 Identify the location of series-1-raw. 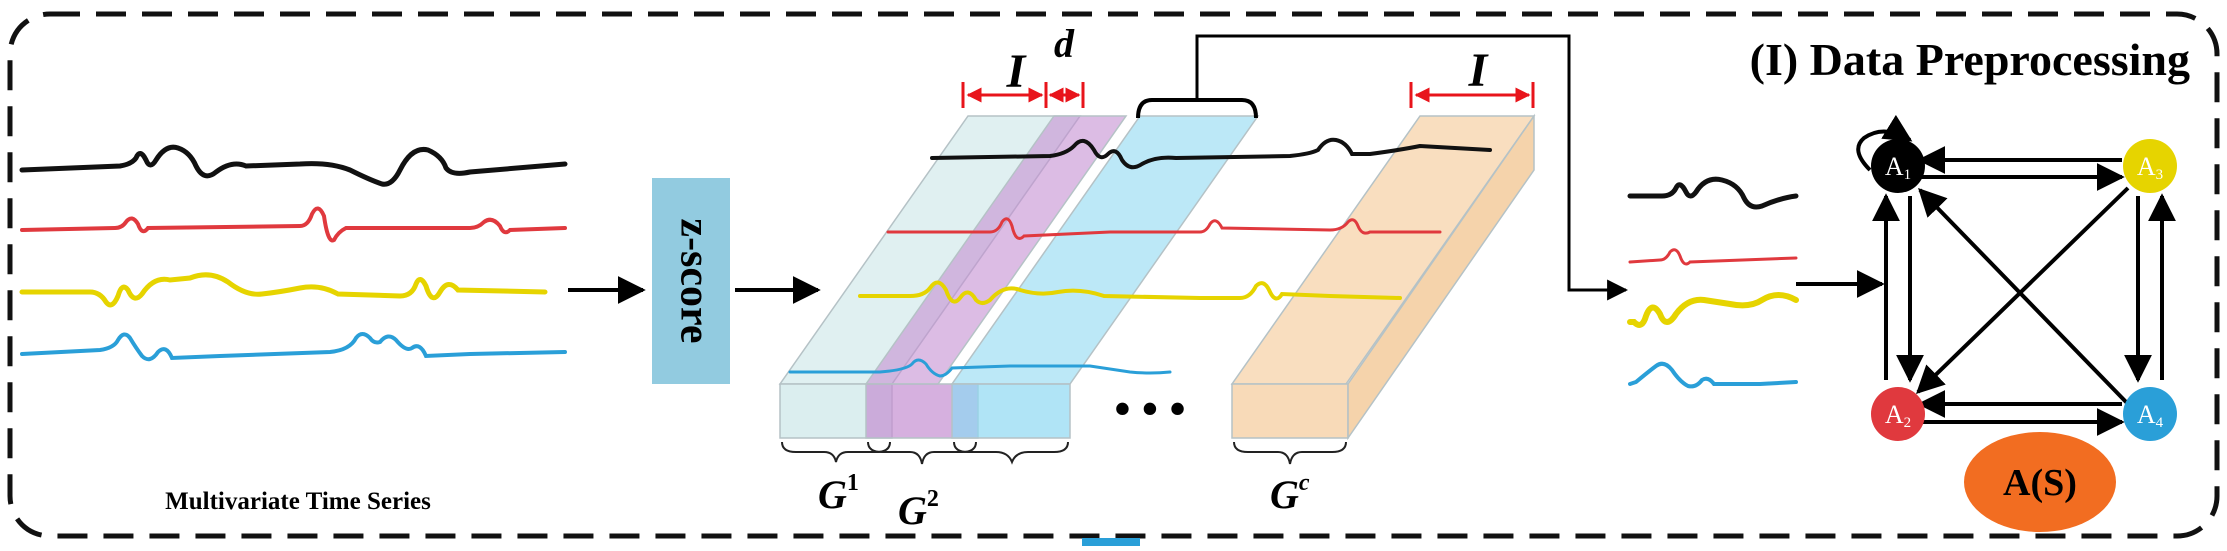
(293, 165).